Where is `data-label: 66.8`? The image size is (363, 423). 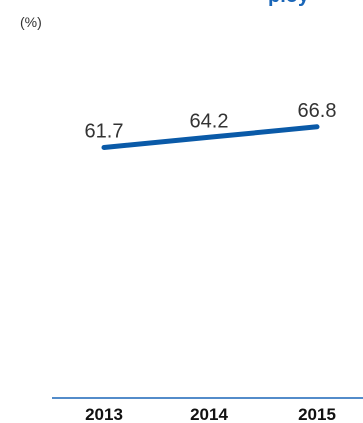
data-label: 66.8 is located at coordinates (317, 111).